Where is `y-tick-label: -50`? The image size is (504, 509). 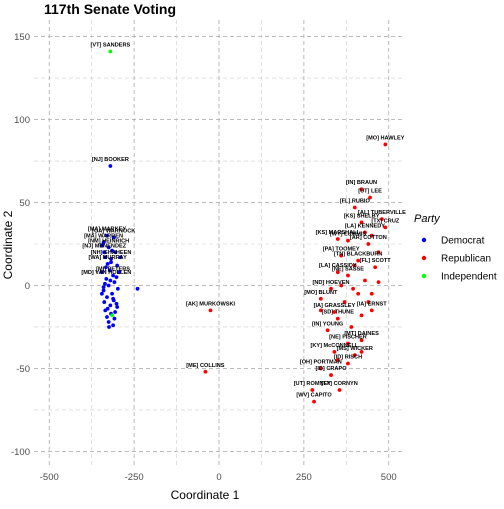
y-tick-label: -50 is located at coordinates (23, 369).